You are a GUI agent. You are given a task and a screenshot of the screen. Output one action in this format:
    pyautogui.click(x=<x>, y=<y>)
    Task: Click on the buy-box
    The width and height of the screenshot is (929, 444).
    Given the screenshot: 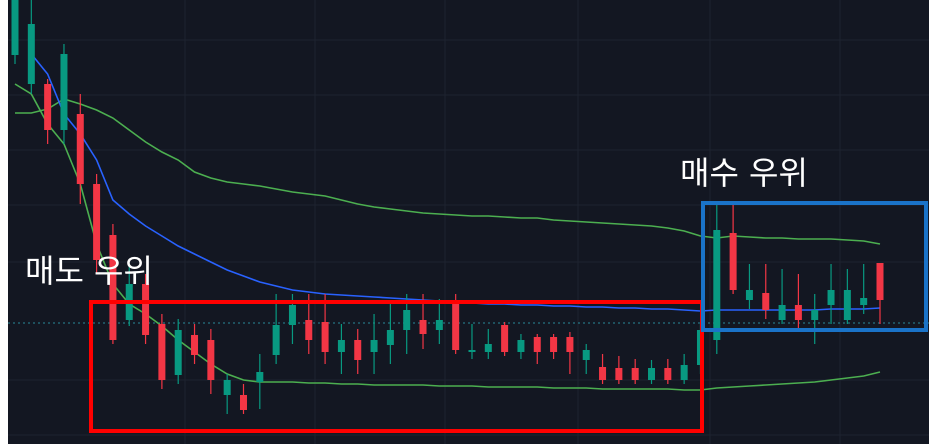 What is the action you would take?
    pyautogui.click(x=814, y=266)
    